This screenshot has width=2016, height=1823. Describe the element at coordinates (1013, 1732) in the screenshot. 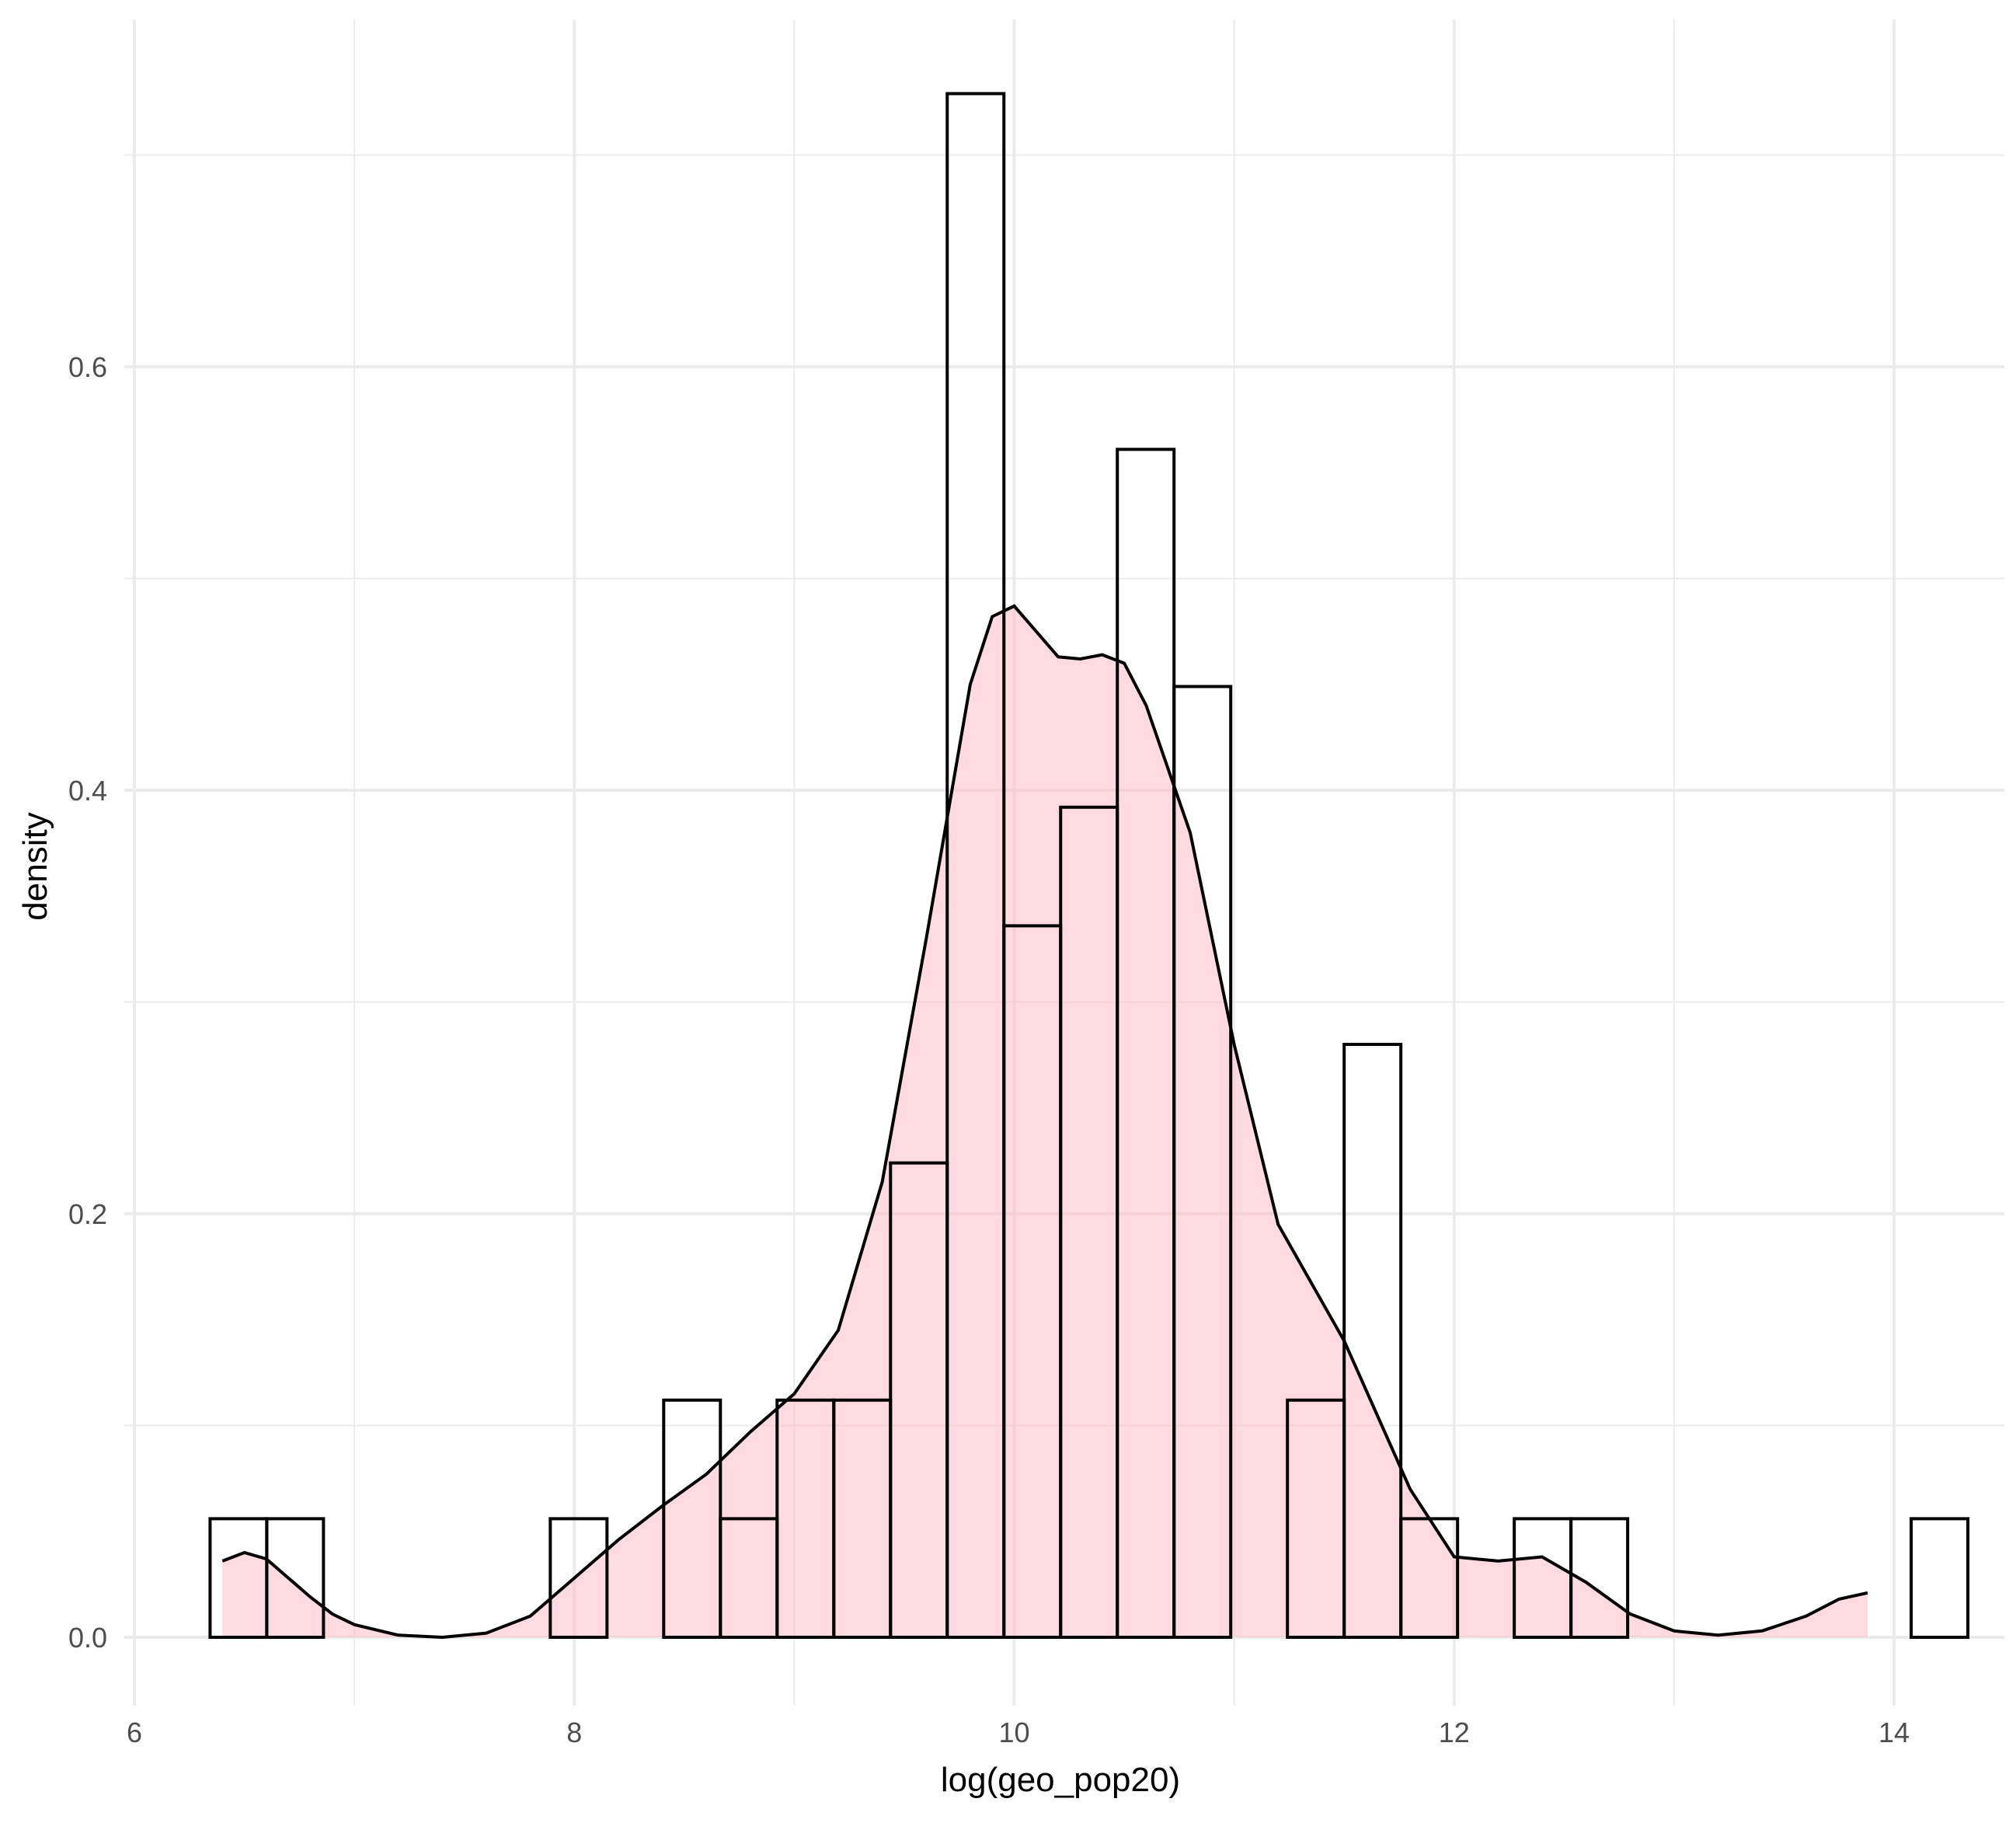

I see `x-tick-label: 10` at that location.